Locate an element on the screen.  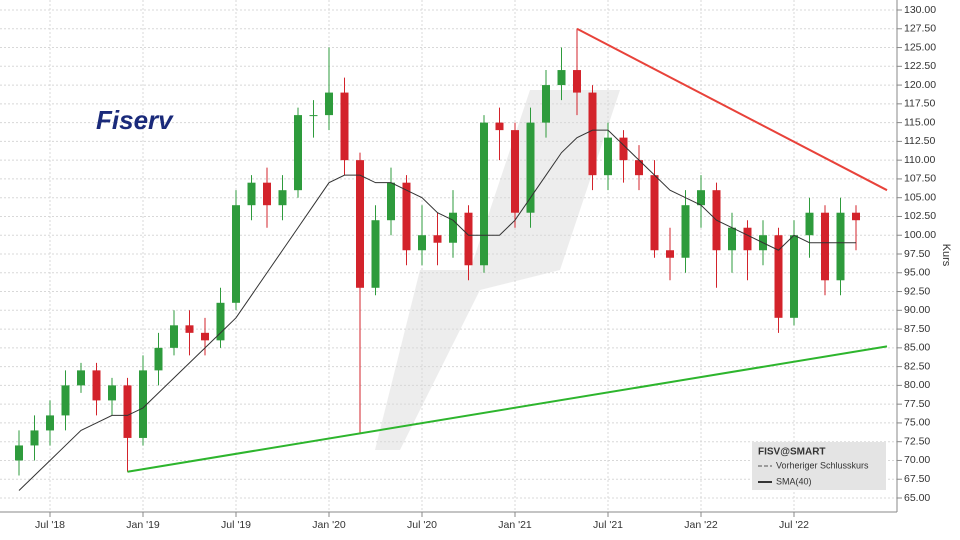
chart-title: Fiserv is located at coordinates (135, 120).